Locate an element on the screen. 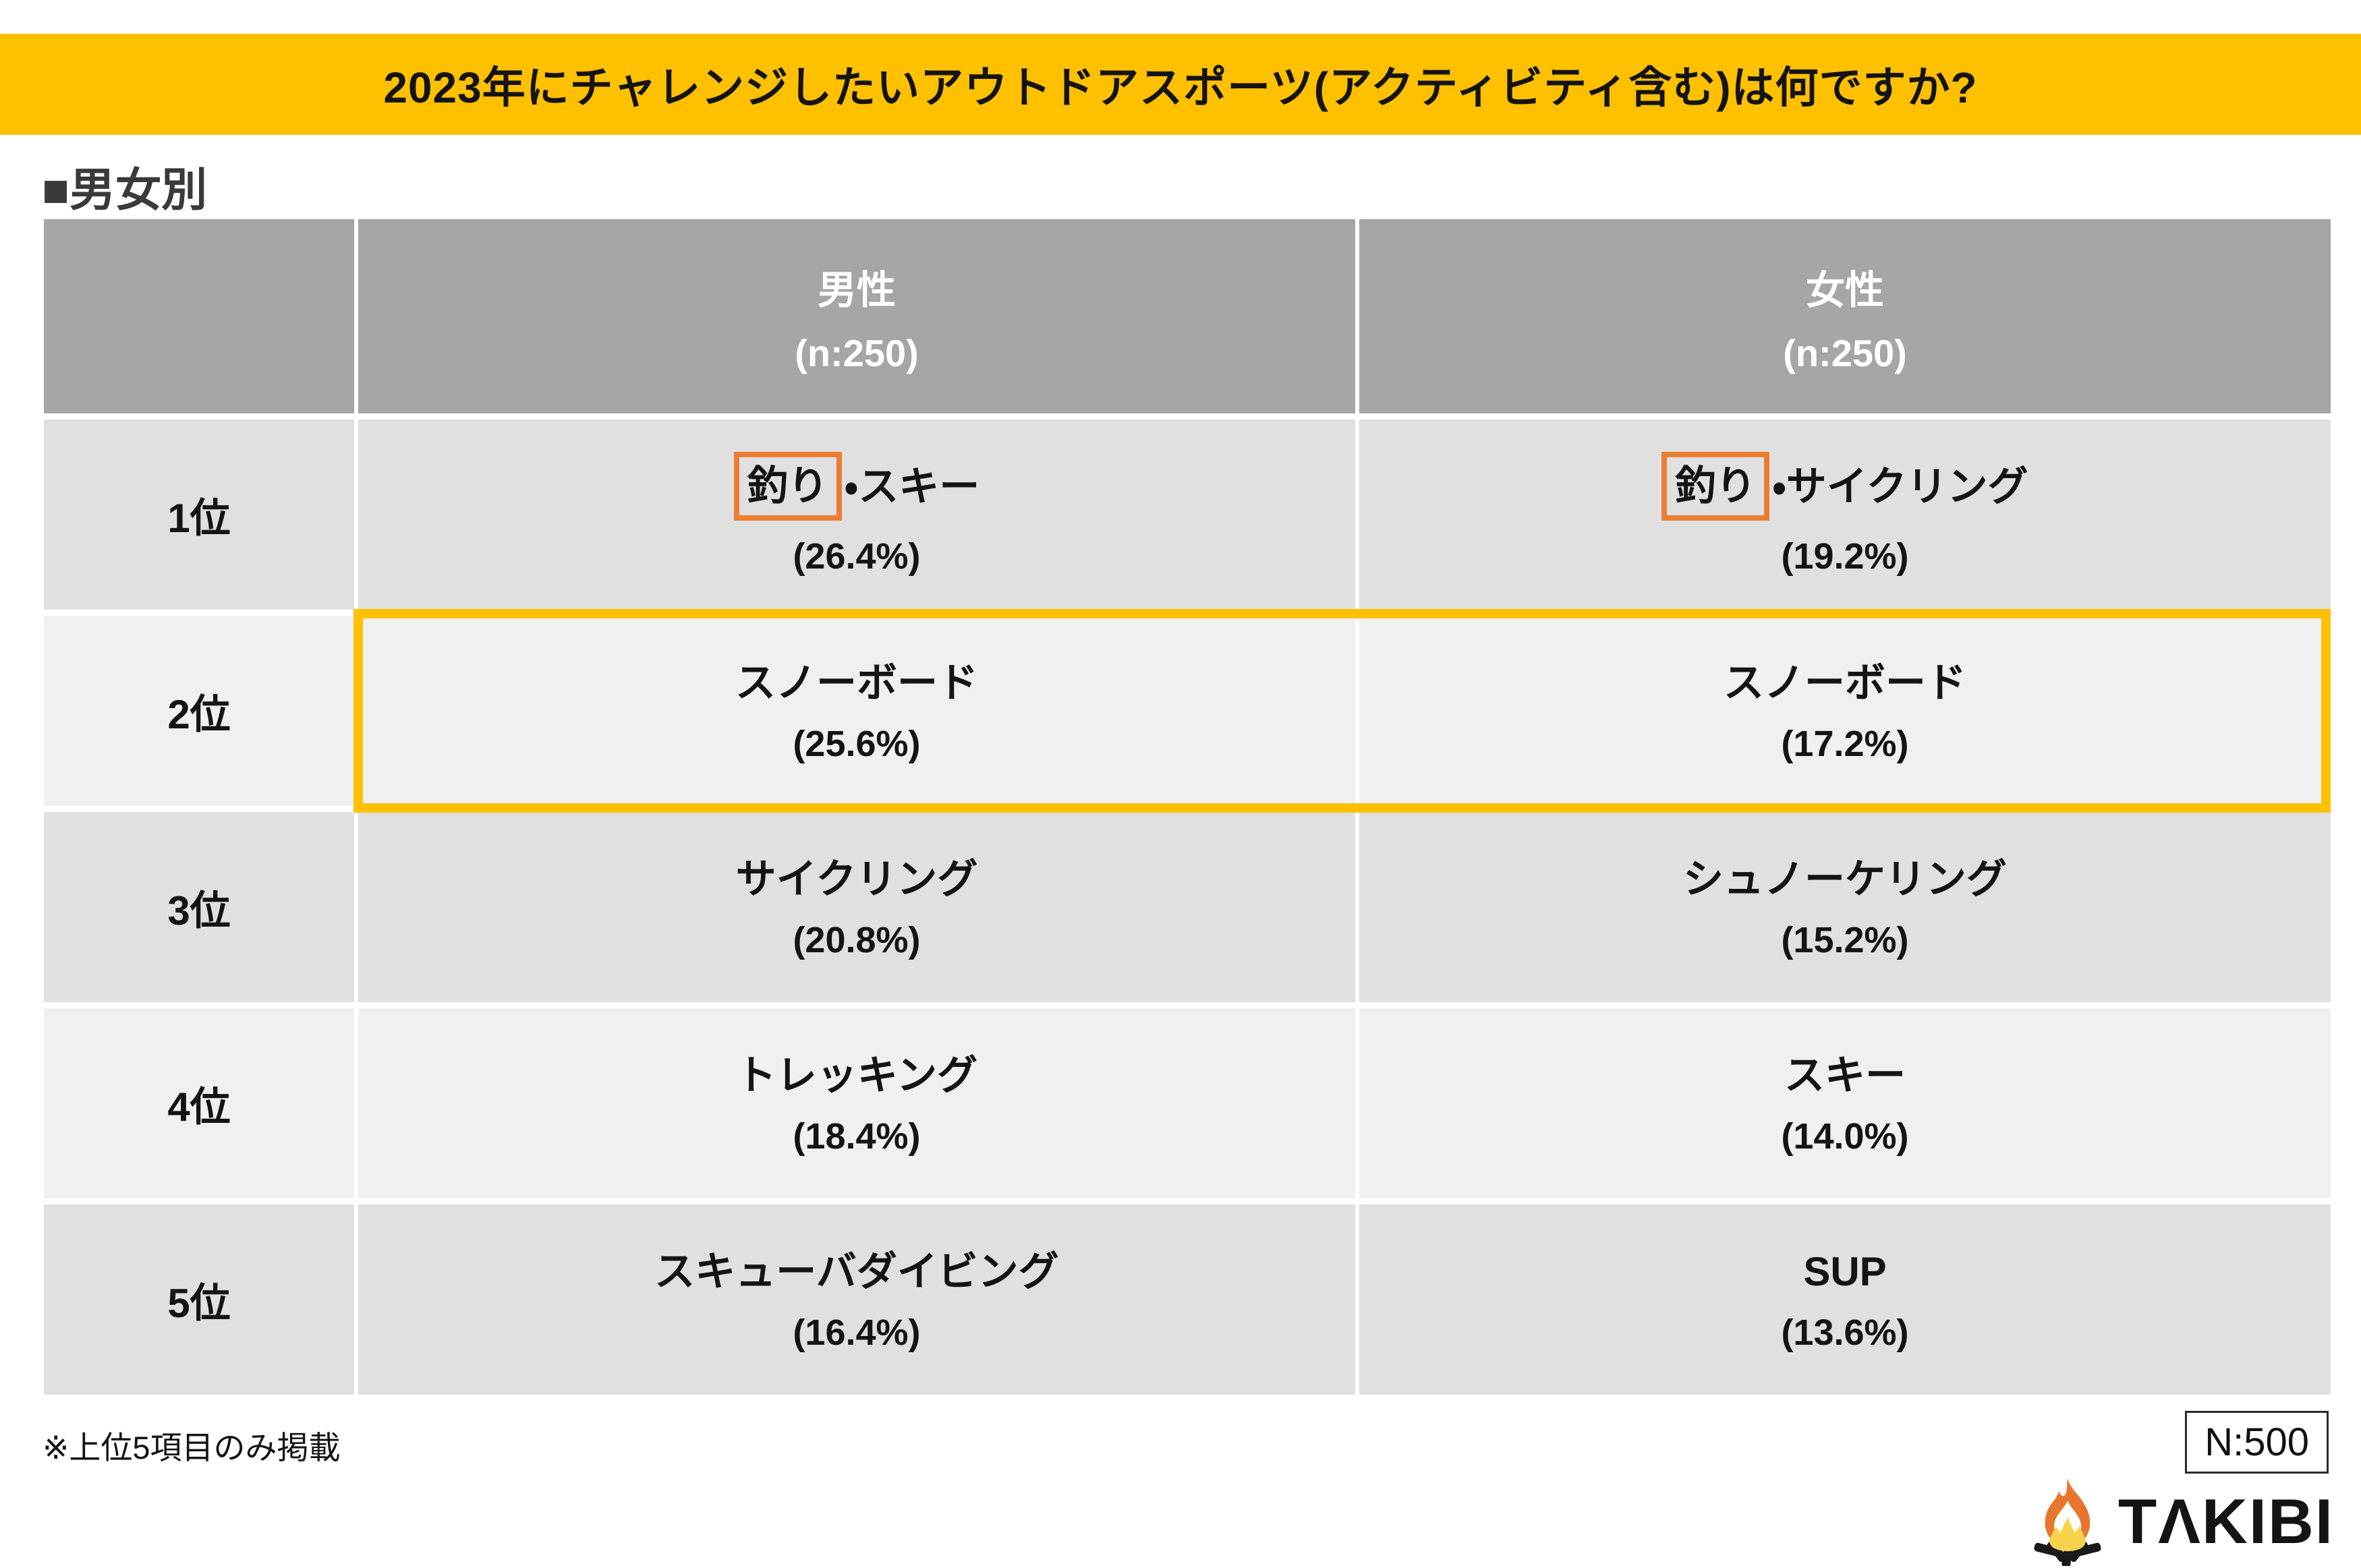 This screenshot has width=2361, height=1568. male-cell-rank5: スキューバダイビング (16.4%) is located at coordinates (856, 1299).